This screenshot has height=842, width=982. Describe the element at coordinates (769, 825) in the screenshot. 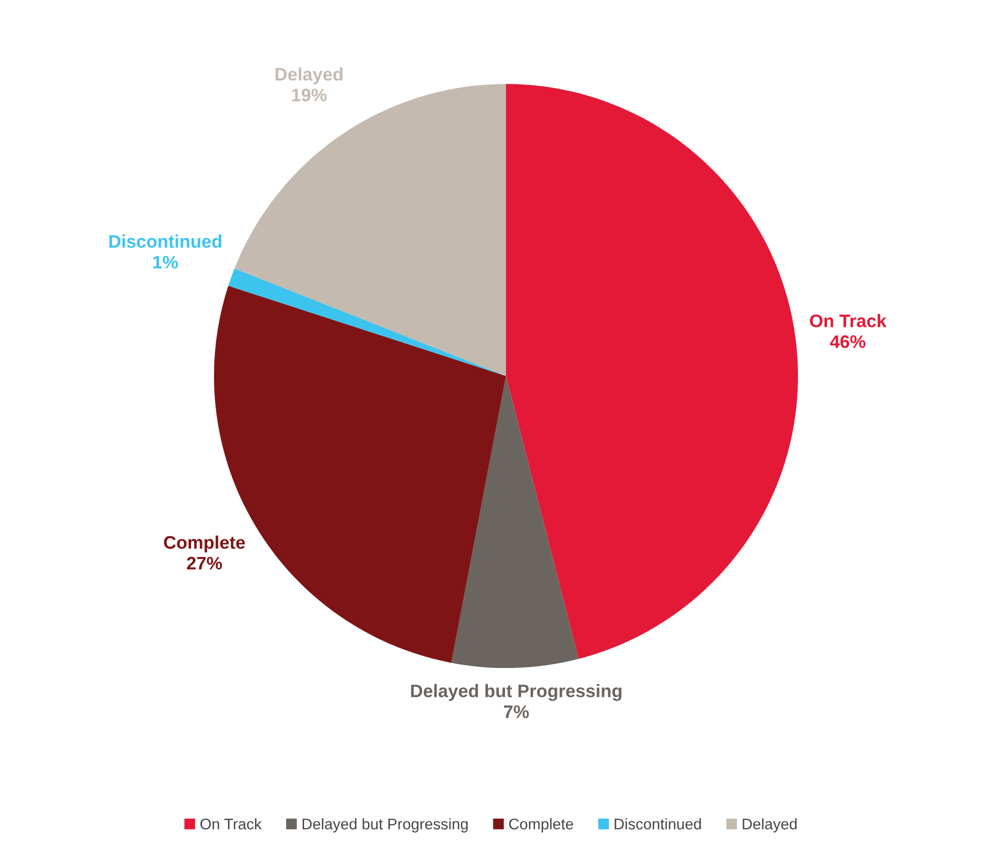

I see `legend-label: Delayed` at that location.